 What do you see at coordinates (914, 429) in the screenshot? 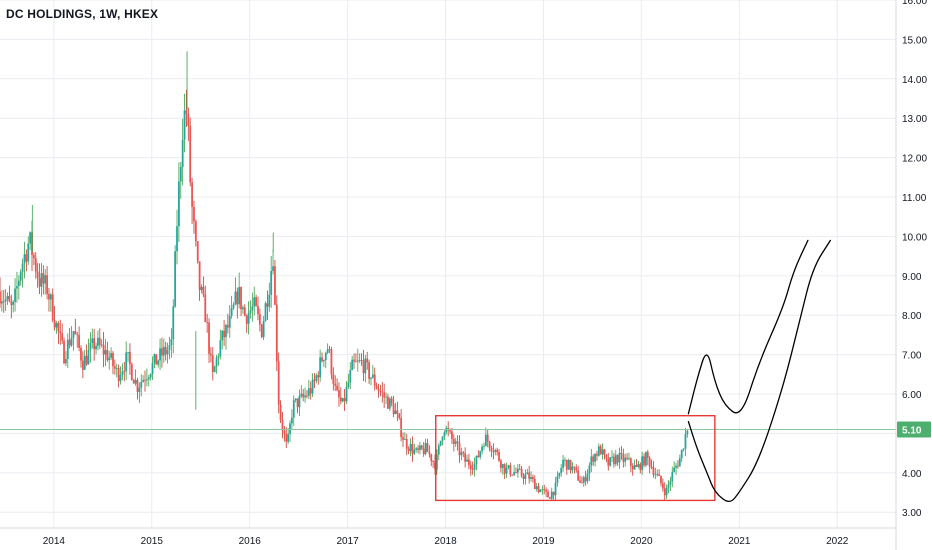
I see `last-price-badge` at bounding box center [914, 429].